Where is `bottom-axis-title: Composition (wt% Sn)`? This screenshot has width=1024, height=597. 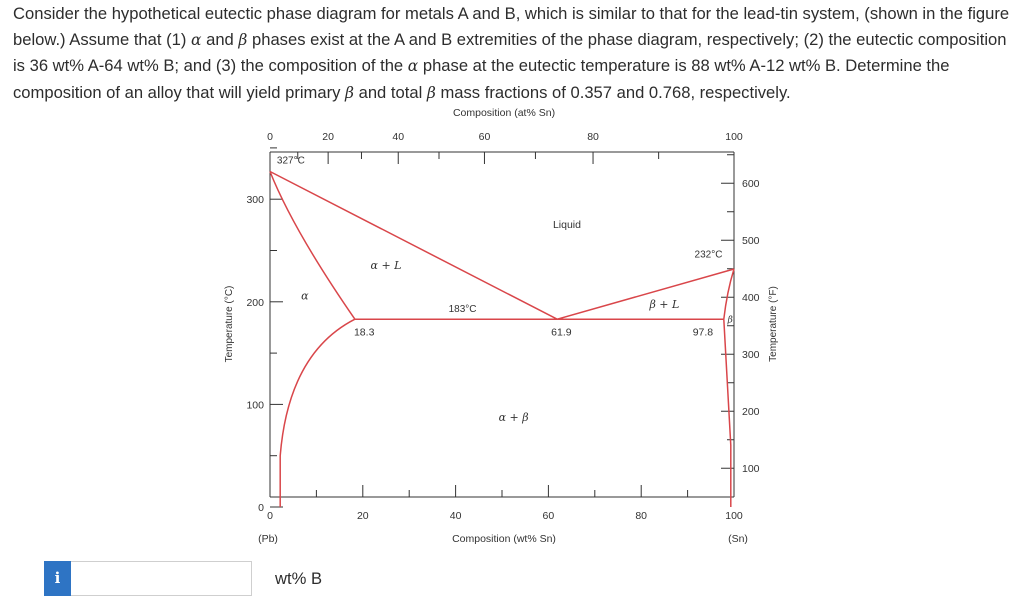
bottom-axis-title: Composition (wt% Sn) is located at coordinates (504, 539).